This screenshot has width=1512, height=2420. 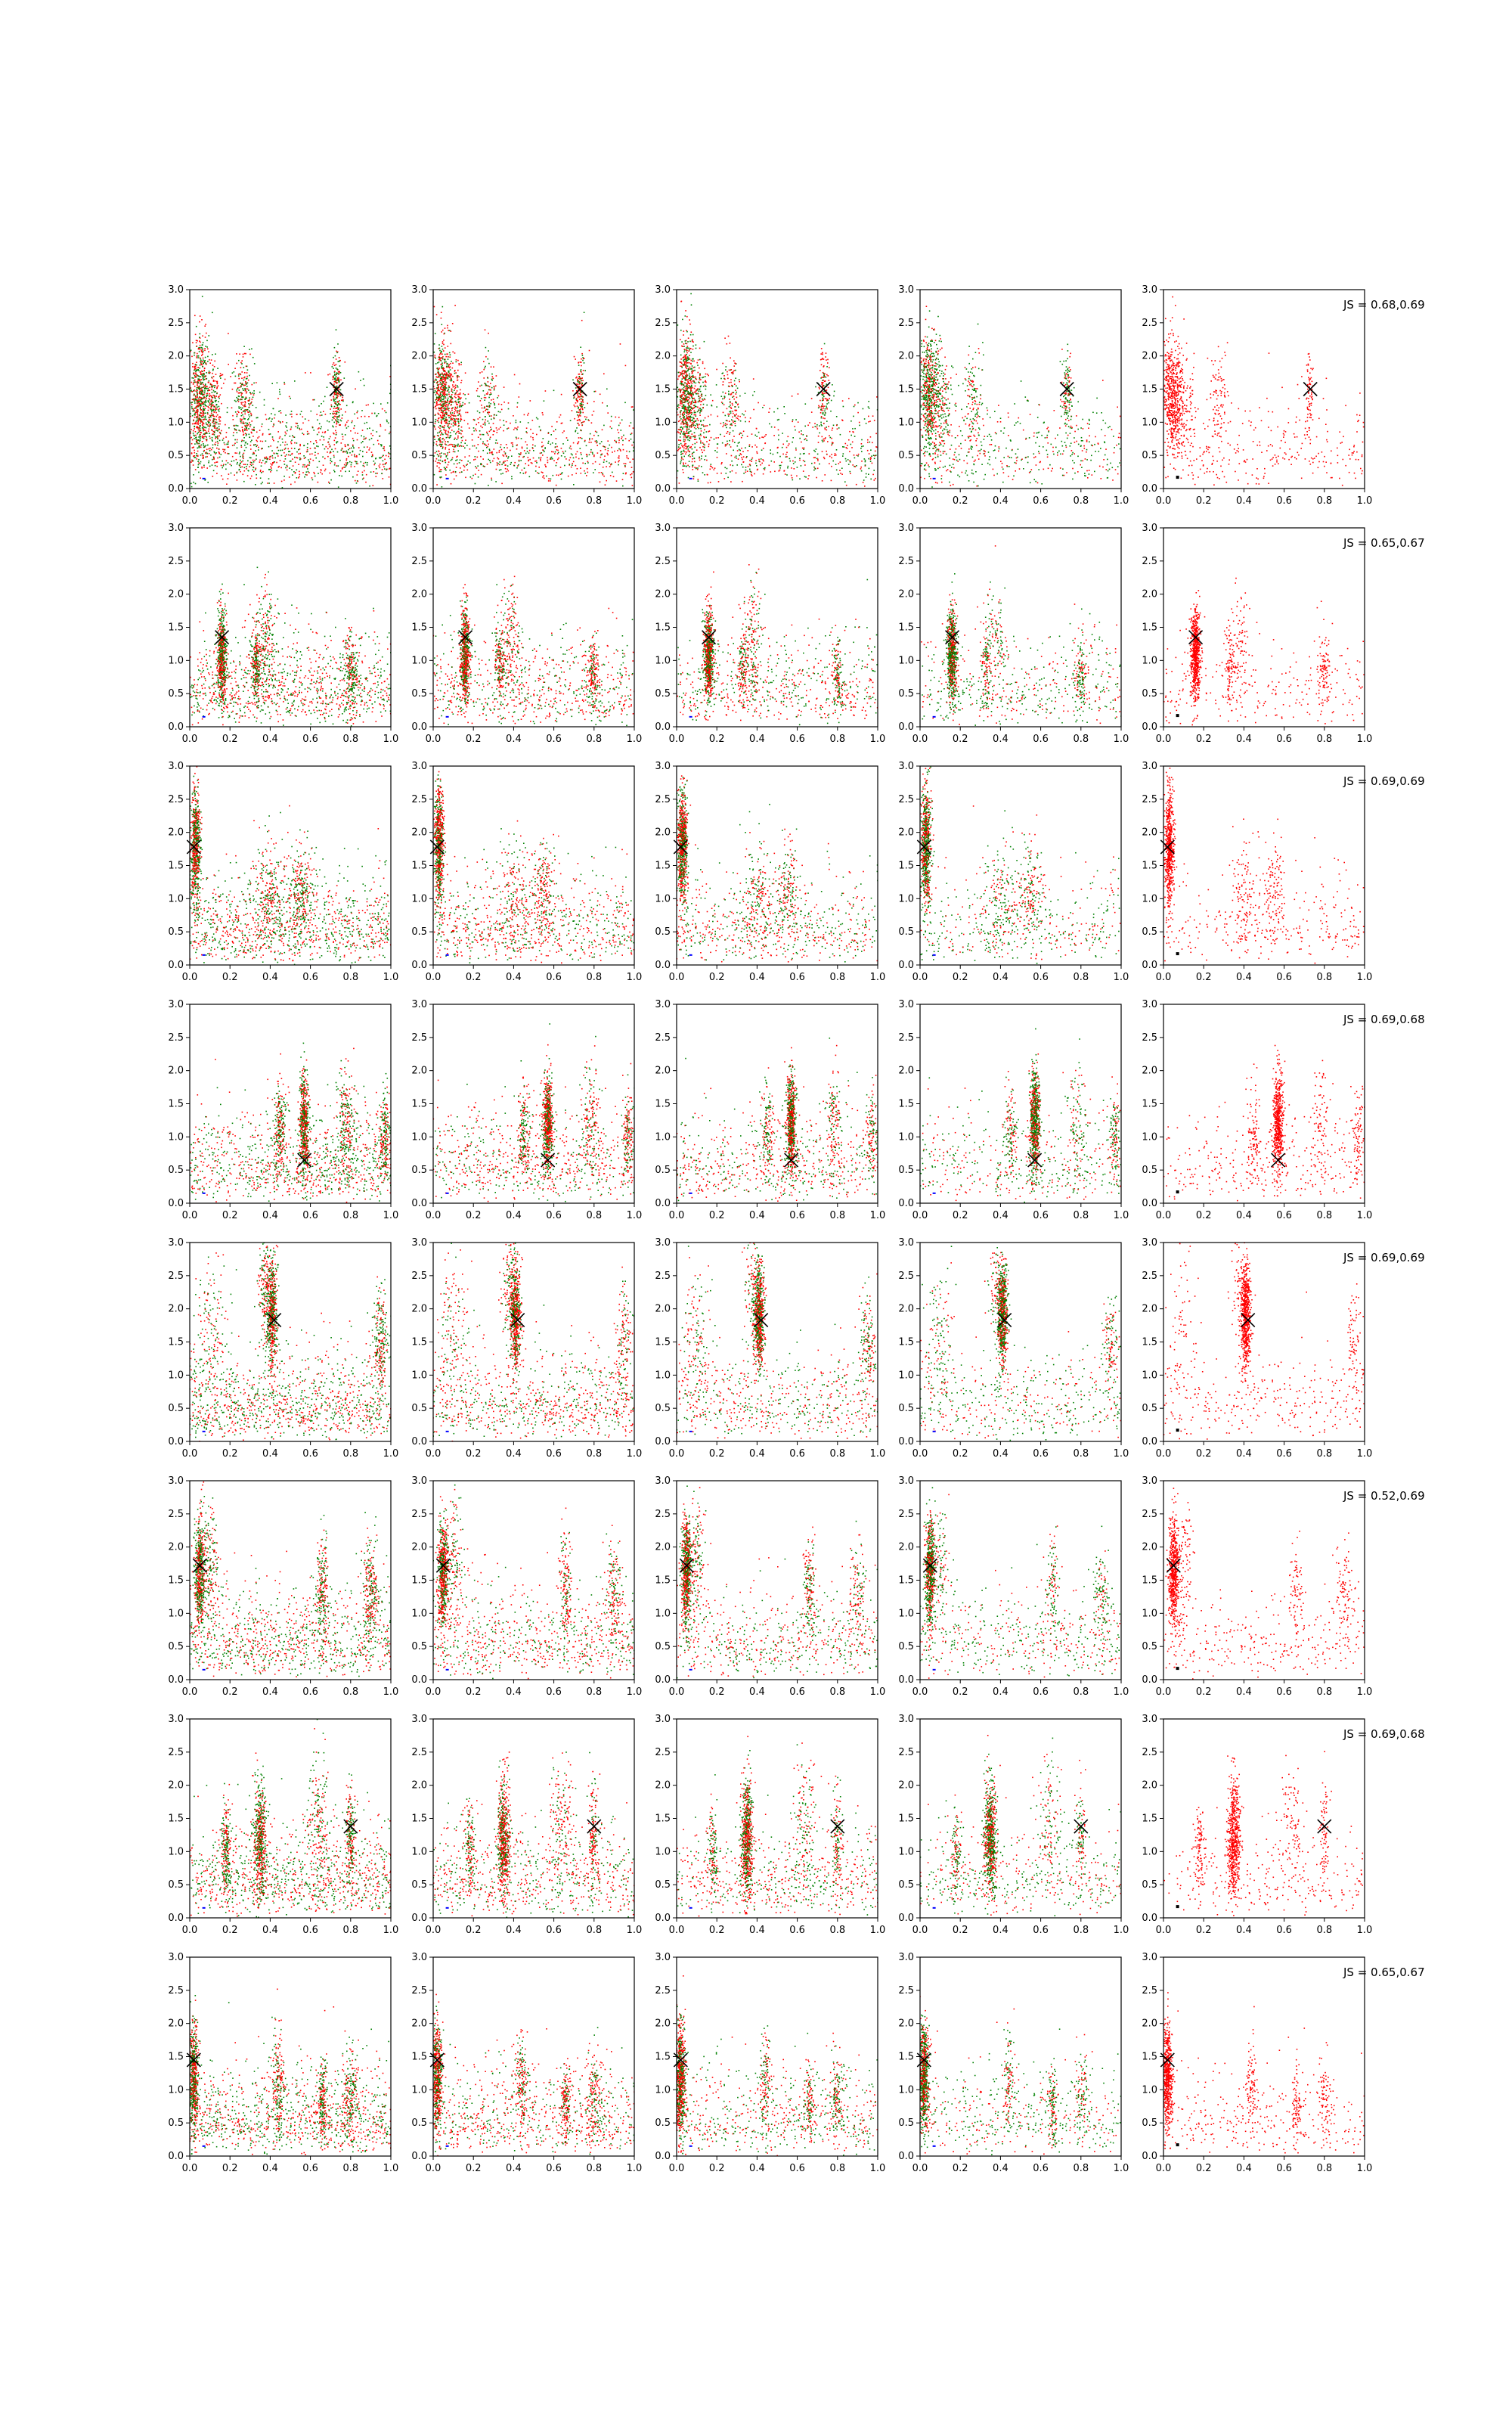 What do you see at coordinates (176, 489) in the screenshot?
I see `y-tick-label: 0.0` at bounding box center [176, 489].